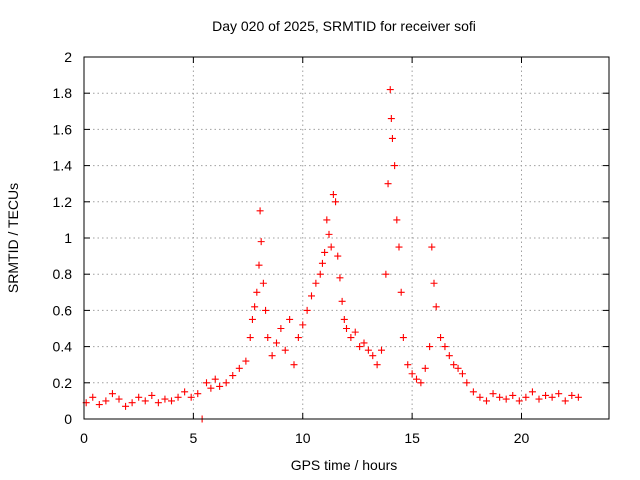  What do you see at coordinates (63, 202) in the screenshot?
I see `y-tick-label: 1.2` at bounding box center [63, 202].